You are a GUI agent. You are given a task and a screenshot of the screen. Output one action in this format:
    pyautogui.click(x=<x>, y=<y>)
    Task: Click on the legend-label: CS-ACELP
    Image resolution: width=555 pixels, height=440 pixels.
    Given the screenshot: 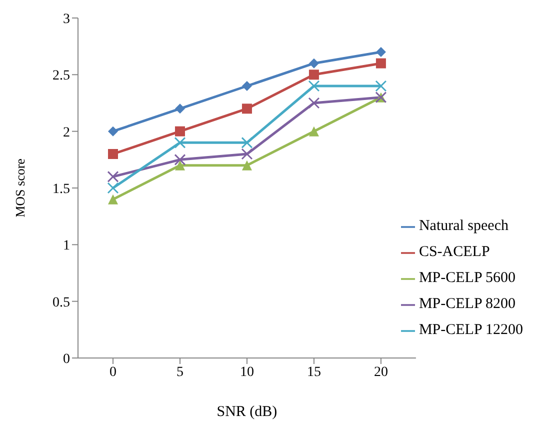 What is the action you would take?
    pyautogui.click(x=454, y=252)
    